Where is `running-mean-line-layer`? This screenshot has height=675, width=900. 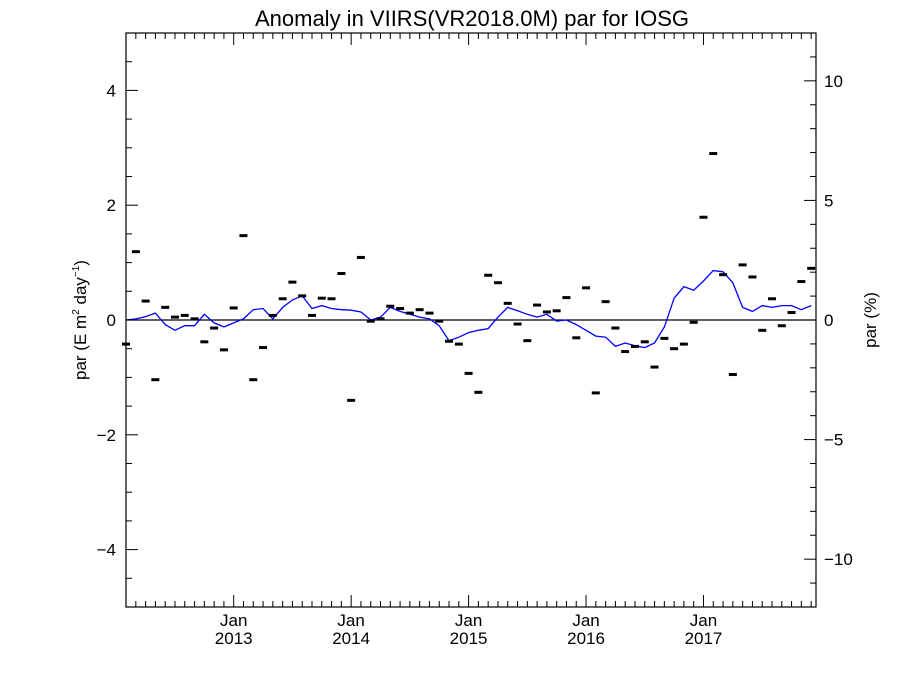
running-mean-line-layer is located at coordinates (468, 309).